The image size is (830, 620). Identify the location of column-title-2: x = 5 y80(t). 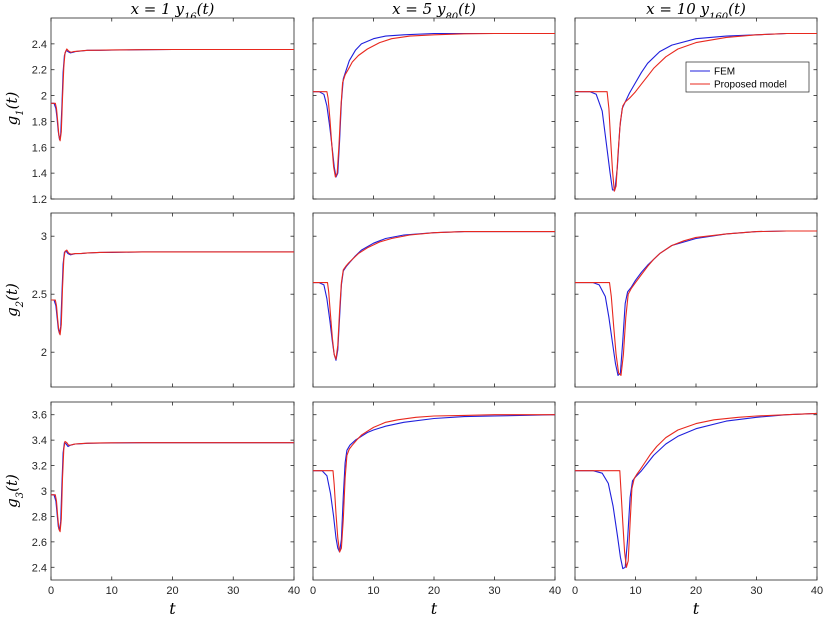
(434, 11).